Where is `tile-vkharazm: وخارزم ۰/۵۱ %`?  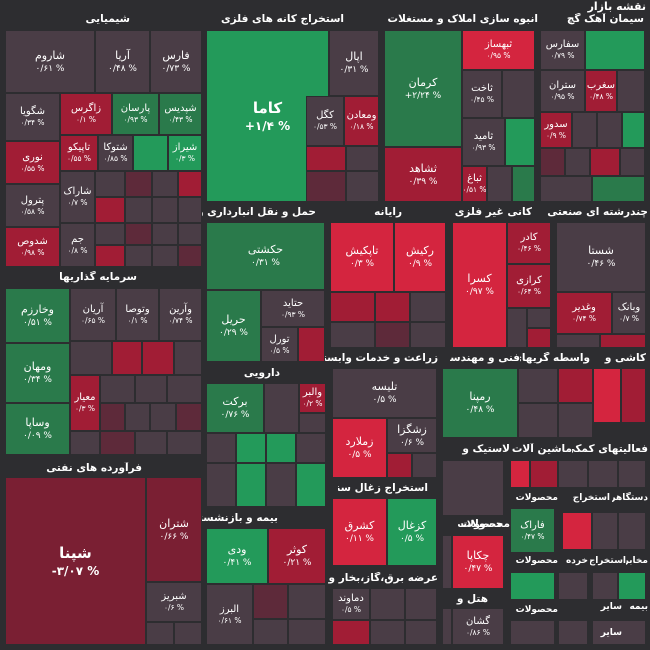
tile-vkharazm: وخارزم ۰/۵۱ % is located at coordinates (37, 315).